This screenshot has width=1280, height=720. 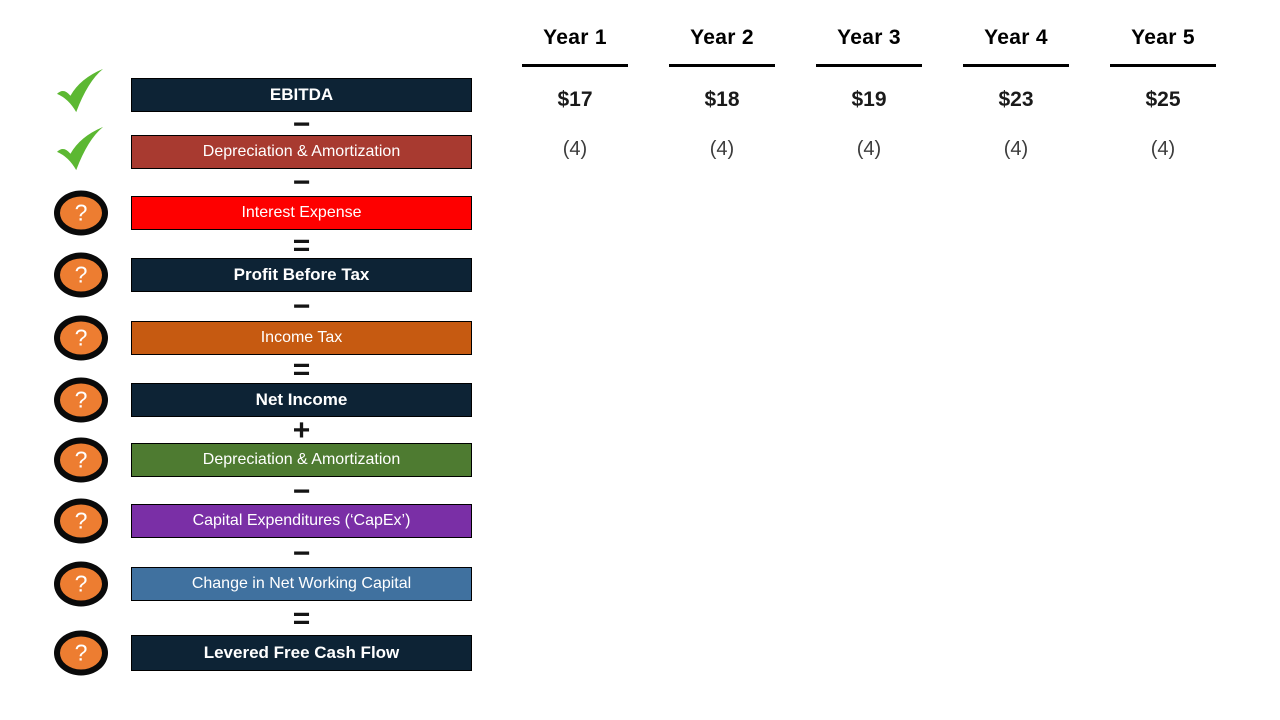 I want to click on bar-income-tax: Income Tax, so click(x=301, y=338).